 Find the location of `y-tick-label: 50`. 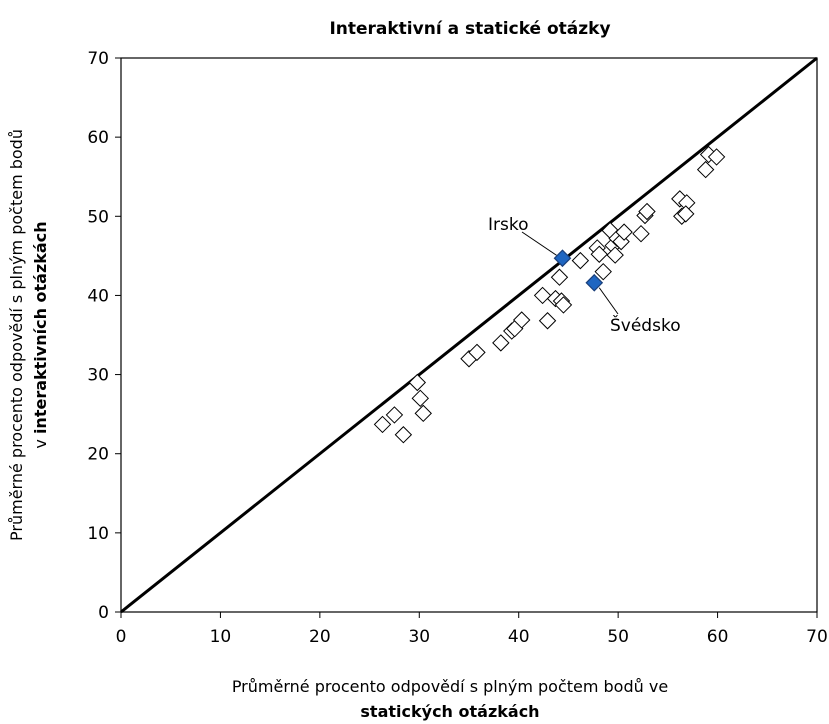

y-tick-label: 50 is located at coordinates (98, 217).